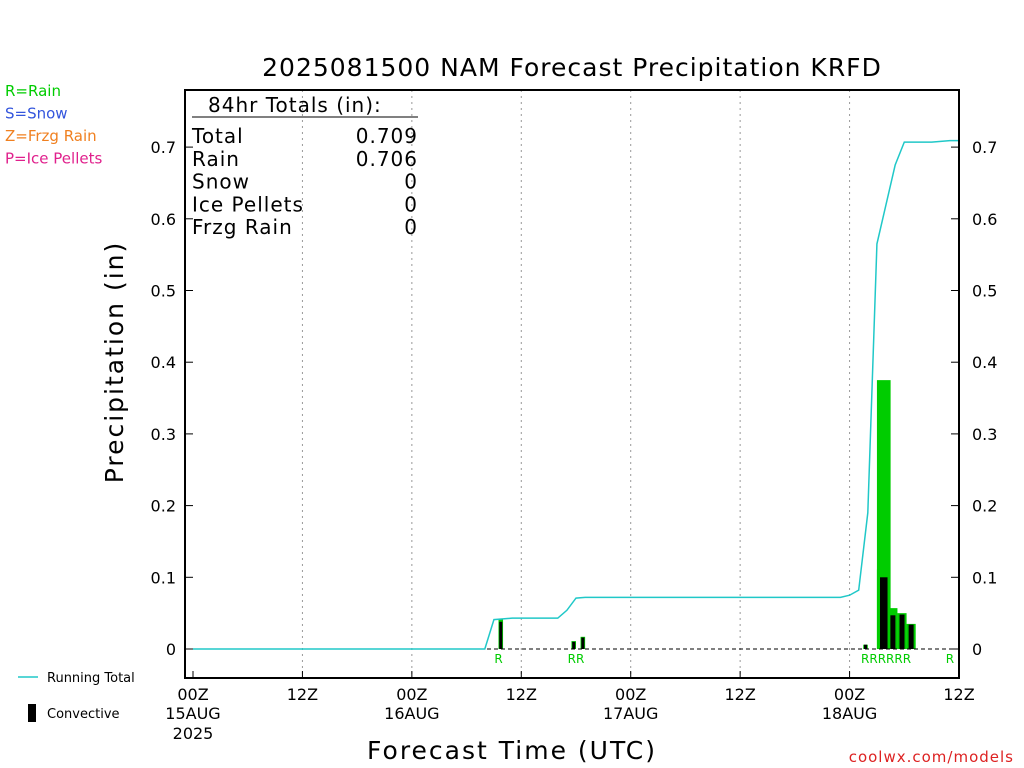 The image size is (1024, 768). Describe the element at coordinates (163, 577) in the screenshot. I see `y-tick-label: 0.1` at that location.